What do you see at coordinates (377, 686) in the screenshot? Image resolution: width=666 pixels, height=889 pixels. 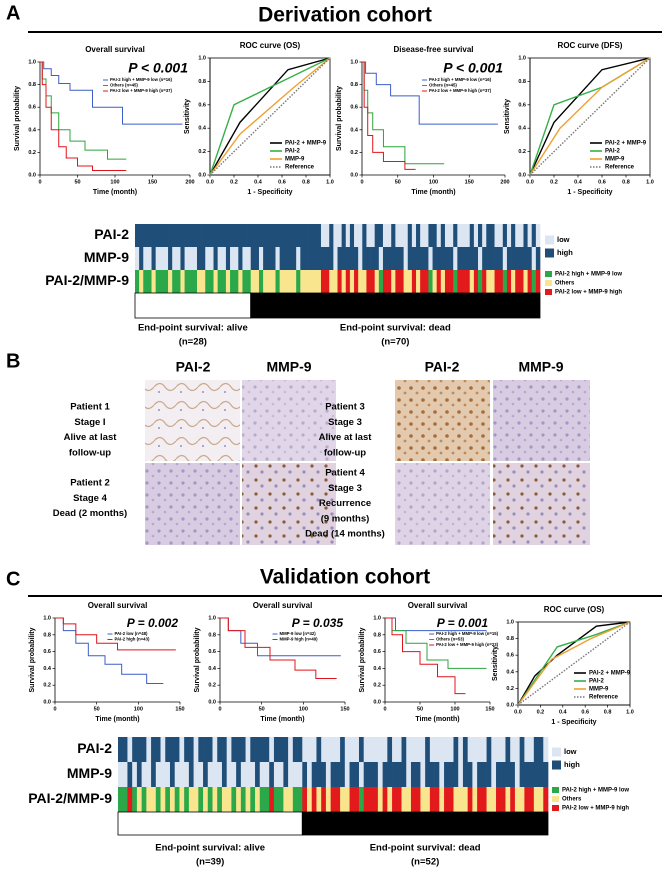 I see `y-tick-label: 0.2` at bounding box center [377, 686].